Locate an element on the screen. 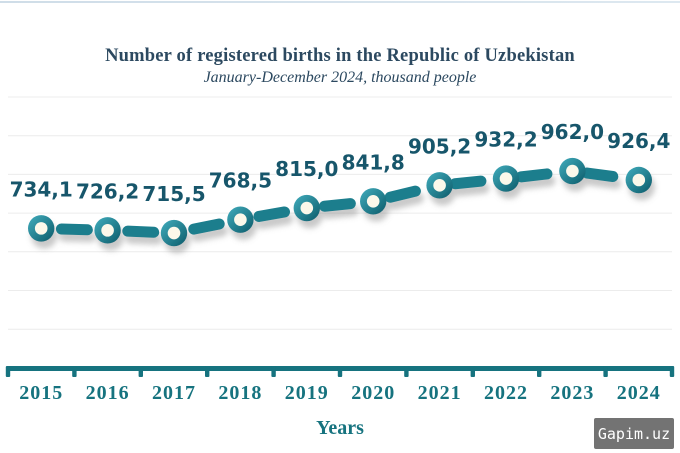 This screenshot has height=453, width=680. x-axis-tick-label-2018: 2018 is located at coordinates (240, 393).